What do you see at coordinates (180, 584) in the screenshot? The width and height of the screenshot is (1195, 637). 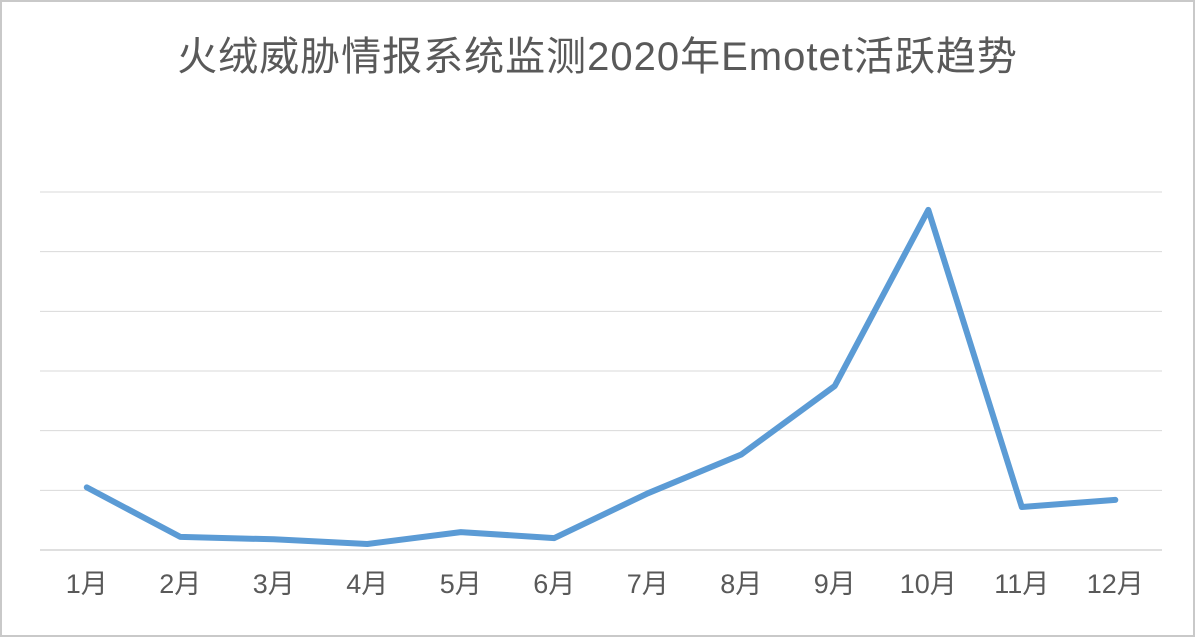 I see `x-axis-label: 2月` at bounding box center [180, 584].